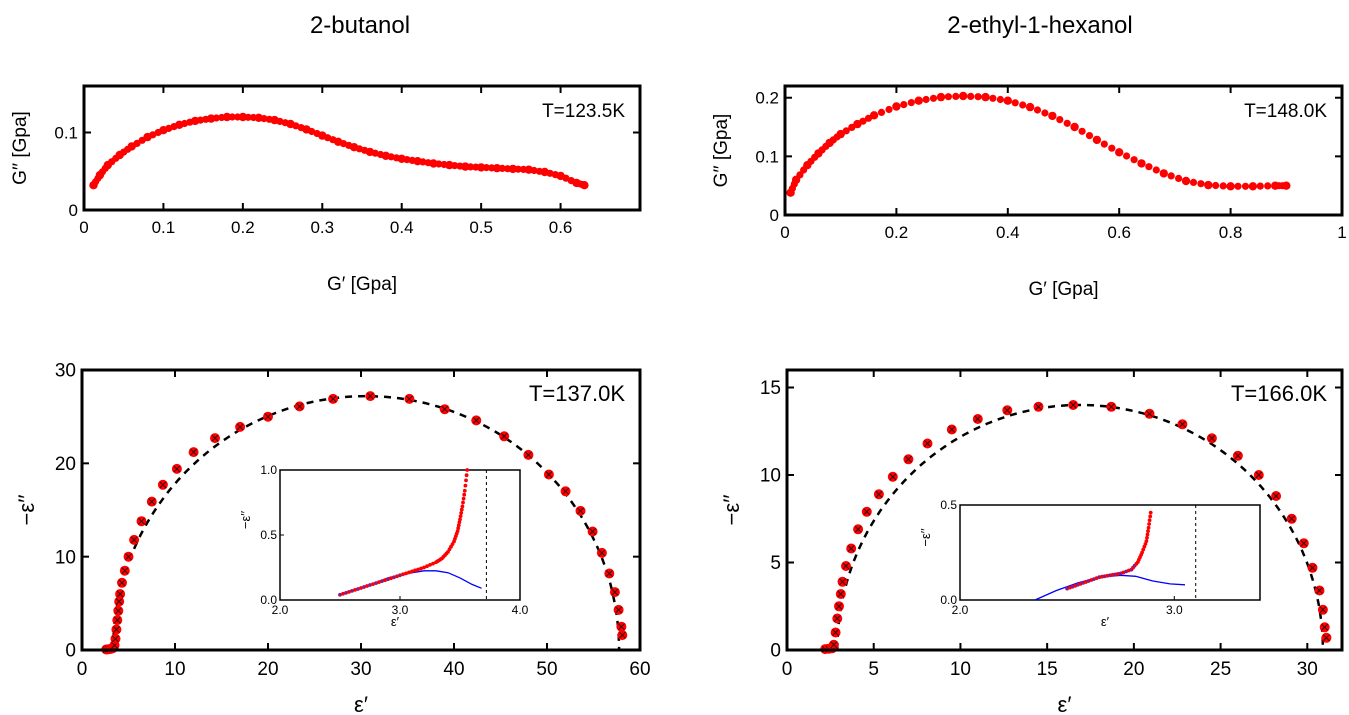 Image resolution: width=1349 pixels, height=715 pixels. What do you see at coordinates (897, 232) in the screenshot?
I see `x-tick-label: 0.2` at bounding box center [897, 232].